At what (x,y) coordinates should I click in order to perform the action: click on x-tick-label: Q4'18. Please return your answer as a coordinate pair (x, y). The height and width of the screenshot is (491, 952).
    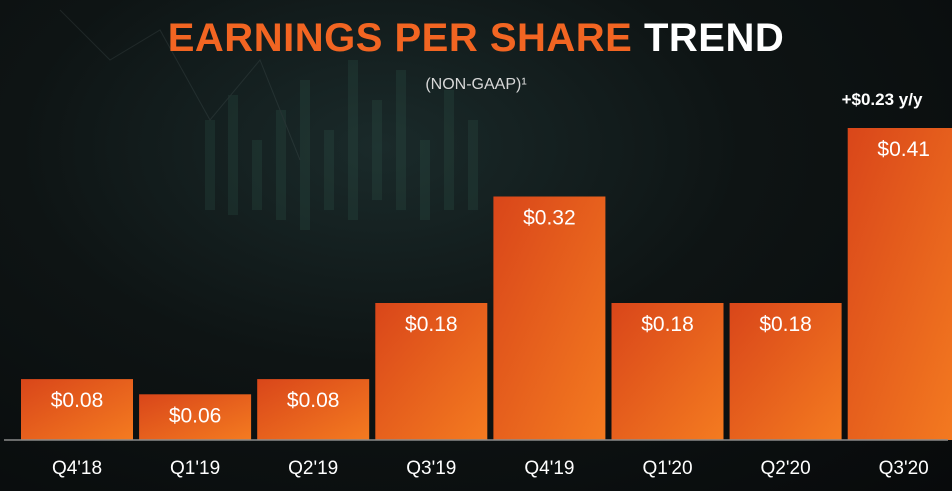
    Looking at the image, I should click on (77, 468).